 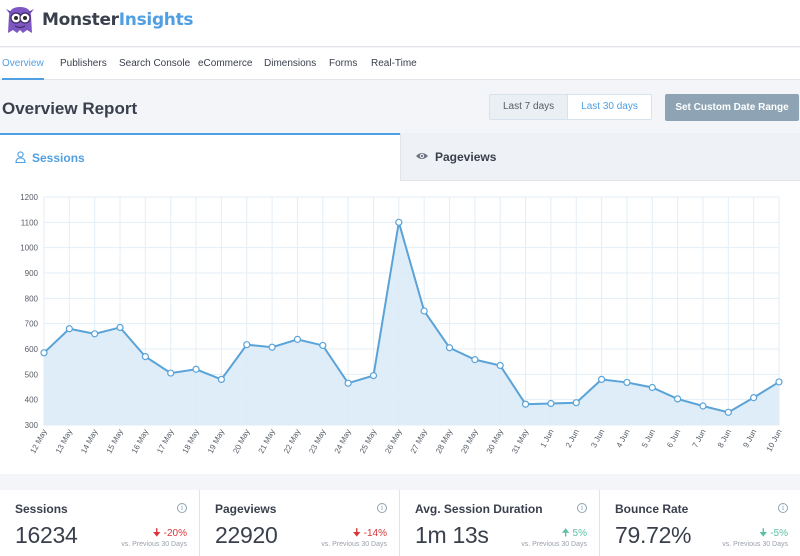 I want to click on y-tick-label: 800, so click(x=32, y=298).